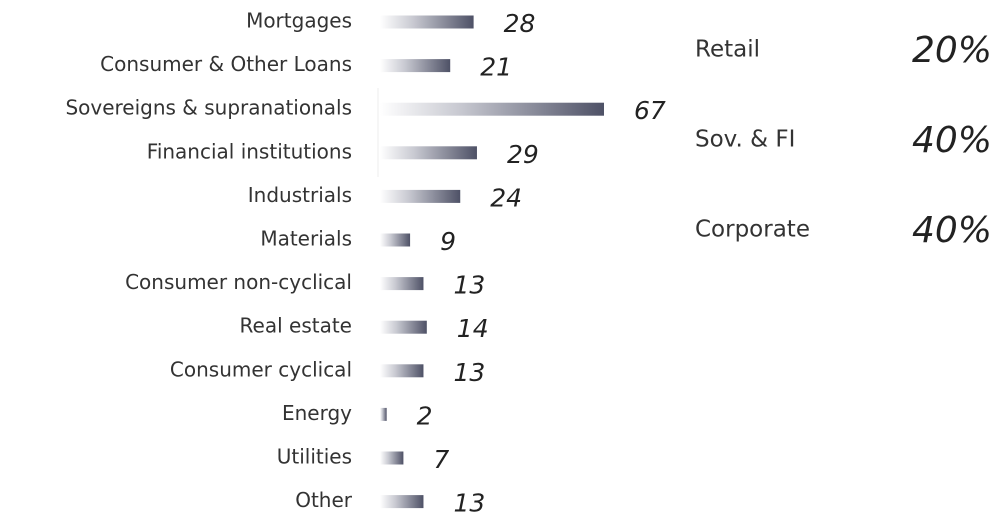 This screenshot has width=997, height=514. What do you see at coordinates (650, 110) in the screenshot?
I see `value-label: 67` at bounding box center [650, 110].